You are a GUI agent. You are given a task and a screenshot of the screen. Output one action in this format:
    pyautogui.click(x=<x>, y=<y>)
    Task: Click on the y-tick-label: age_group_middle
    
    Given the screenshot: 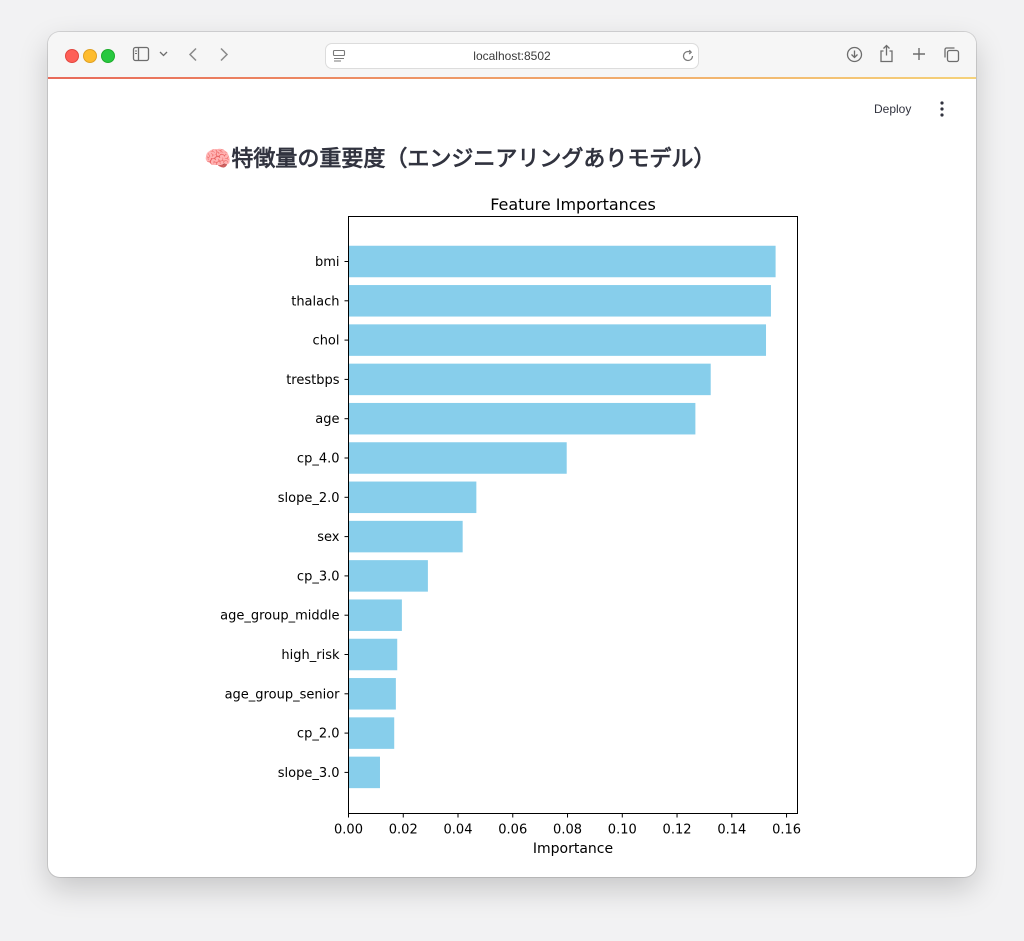 What is the action you would take?
    pyautogui.click(x=279, y=616)
    